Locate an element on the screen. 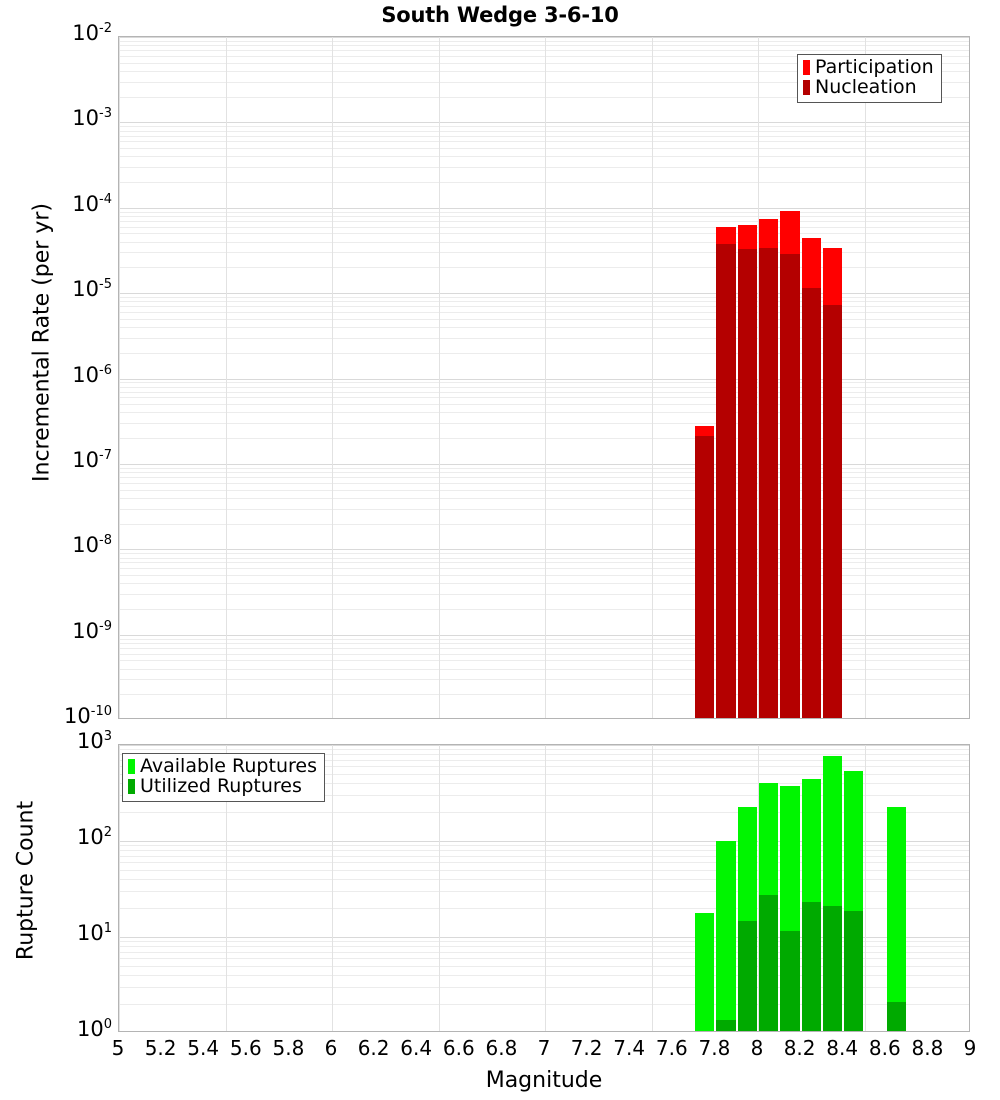 The image size is (1000, 1100). legend-label-utilized: Utilized Ruptures is located at coordinates (221, 785).